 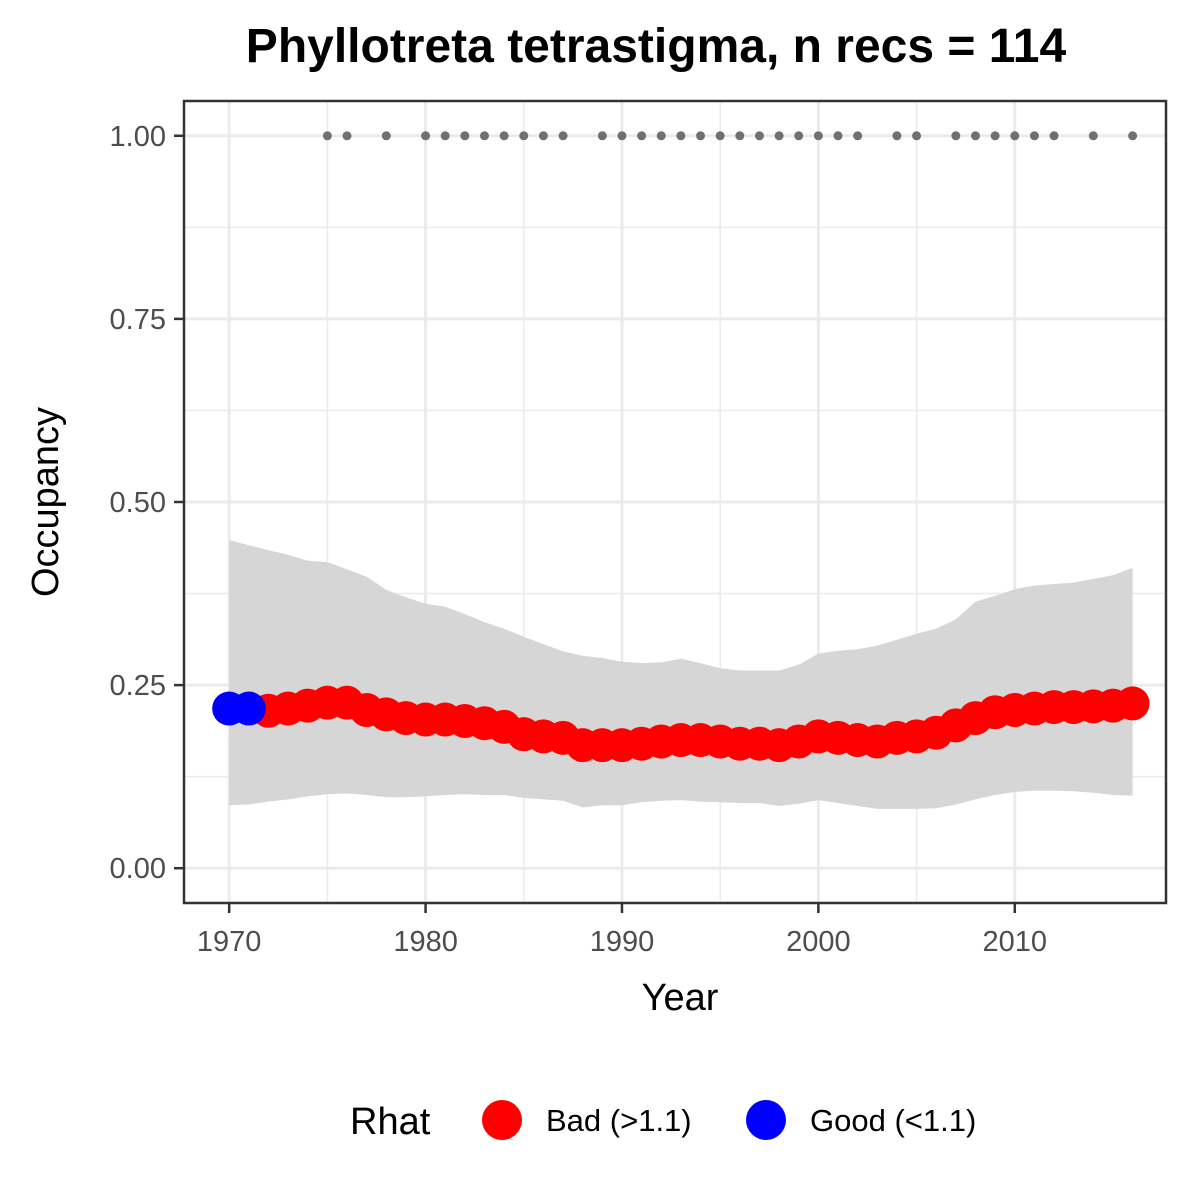 What do you see at coordinates (893, 1120) in the screenshot?
I see `legend-label: Good (<1.1)` at bounding box center [893, 1120].